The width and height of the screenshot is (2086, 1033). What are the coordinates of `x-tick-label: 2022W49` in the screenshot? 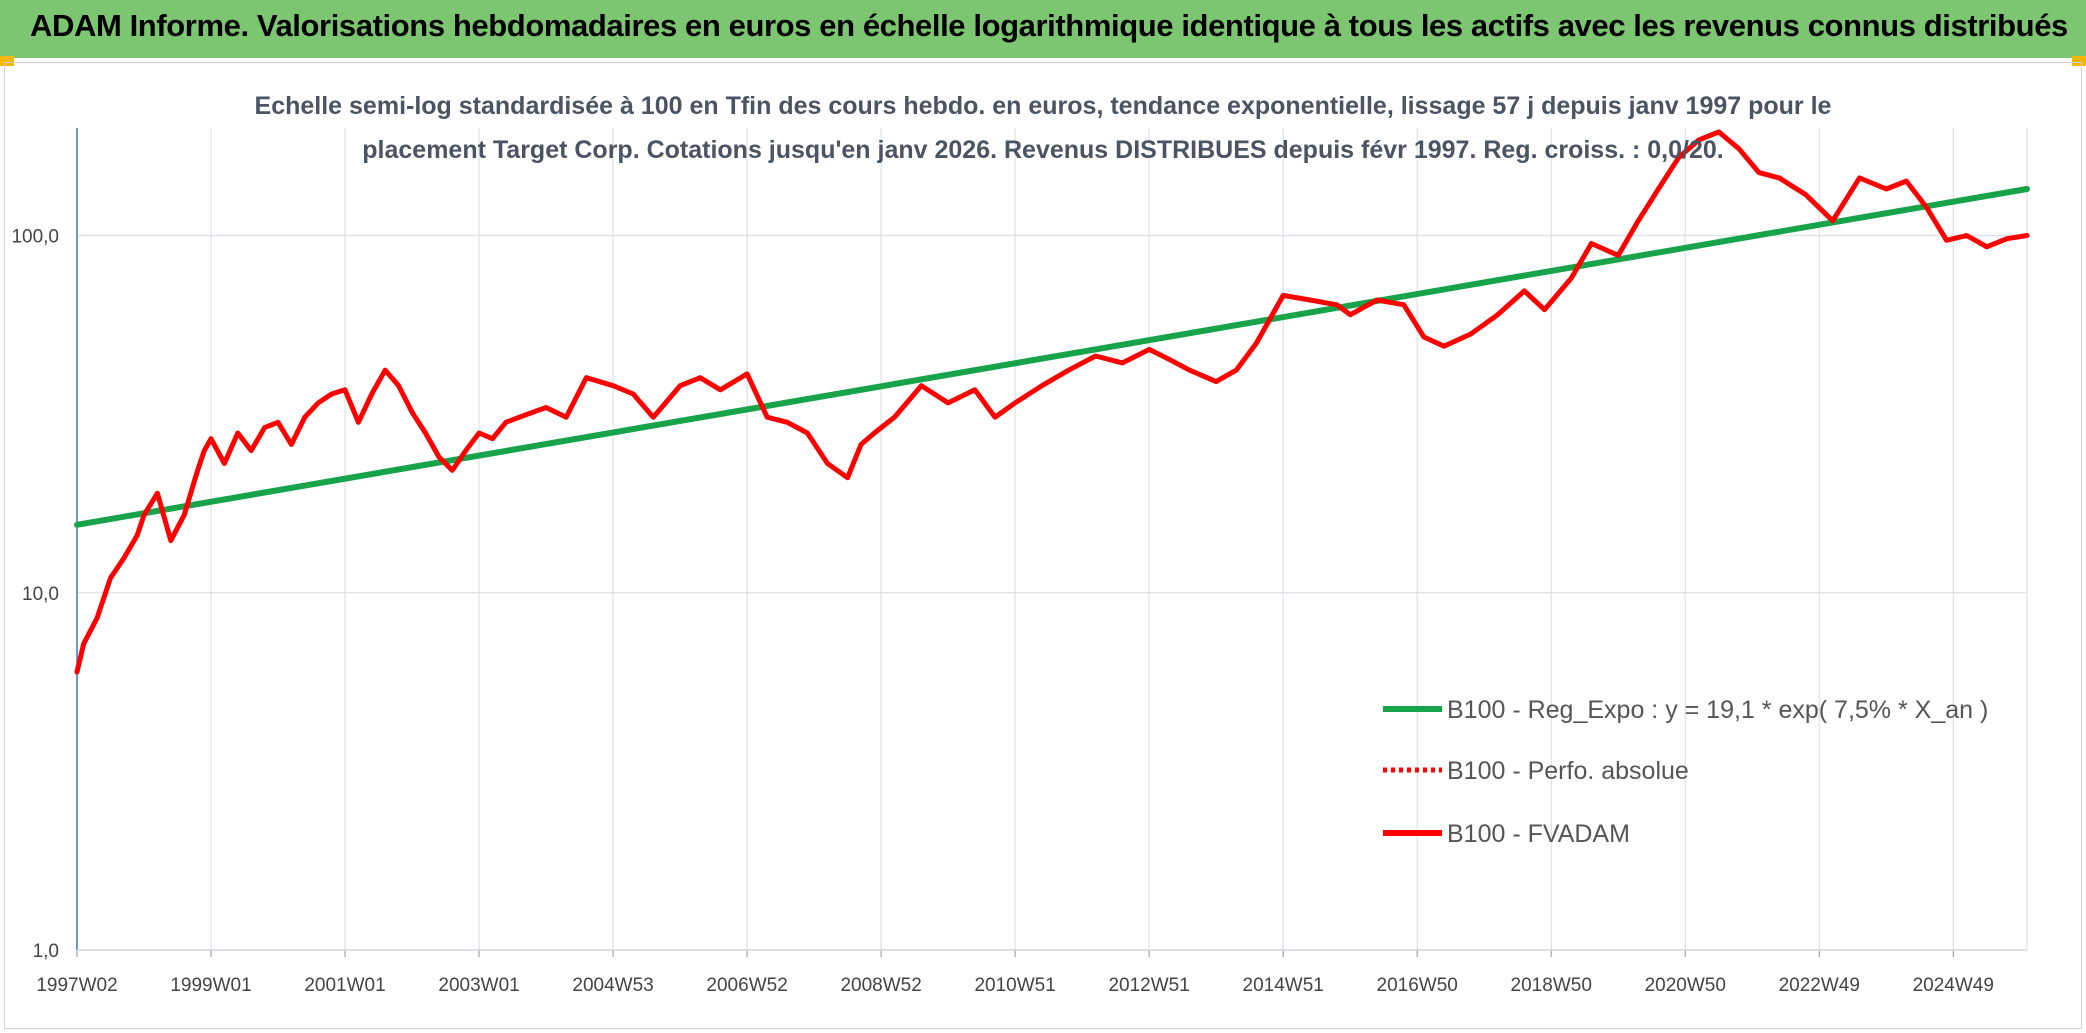 It's located at (1819, 985).